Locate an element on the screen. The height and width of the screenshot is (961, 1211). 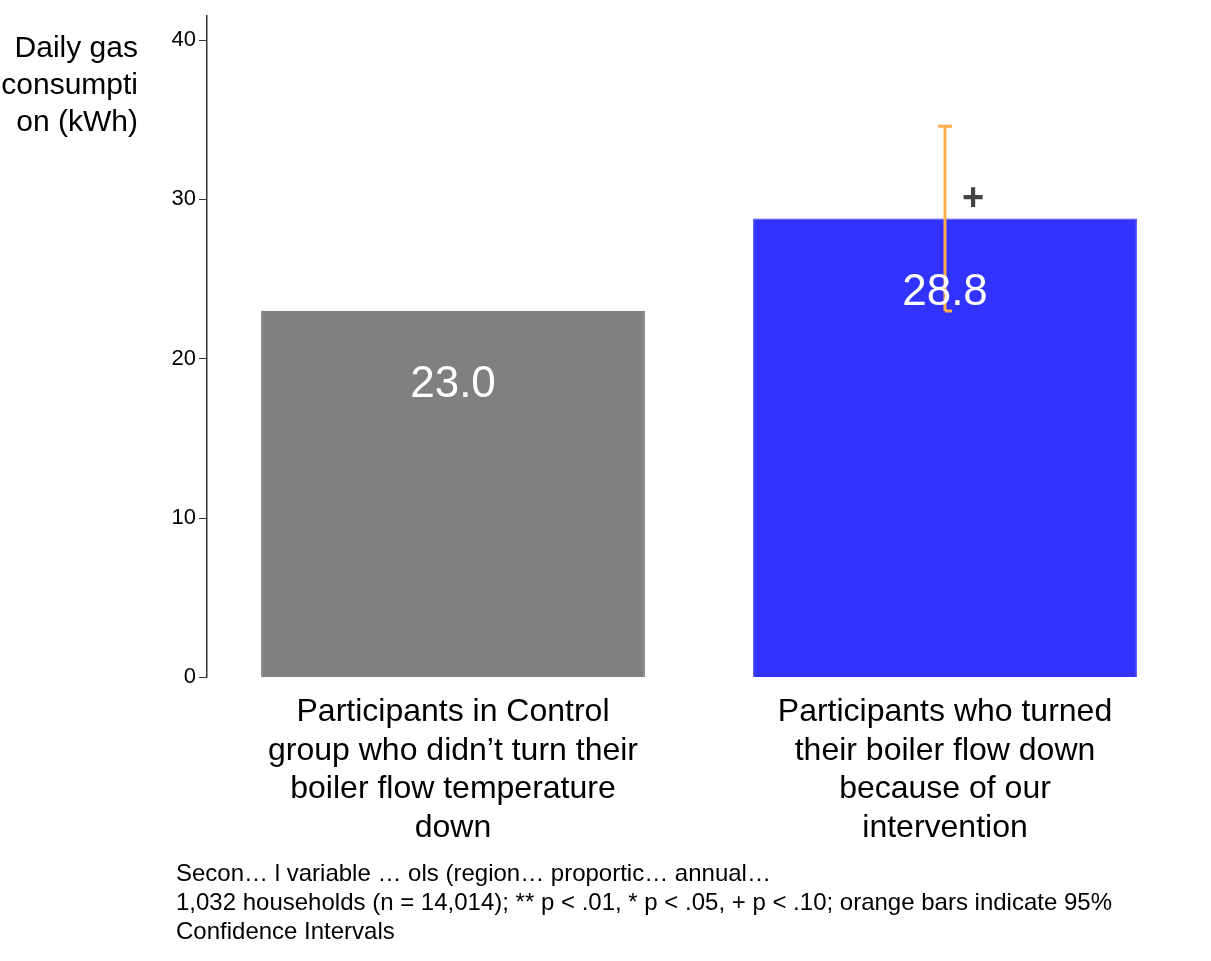
text: 1,032 households (n = 14,014); ** p < .01, * p < .05, + p < .10; orange bars indicate 95% Confidence Intervals is located at coordinates (644, 916).